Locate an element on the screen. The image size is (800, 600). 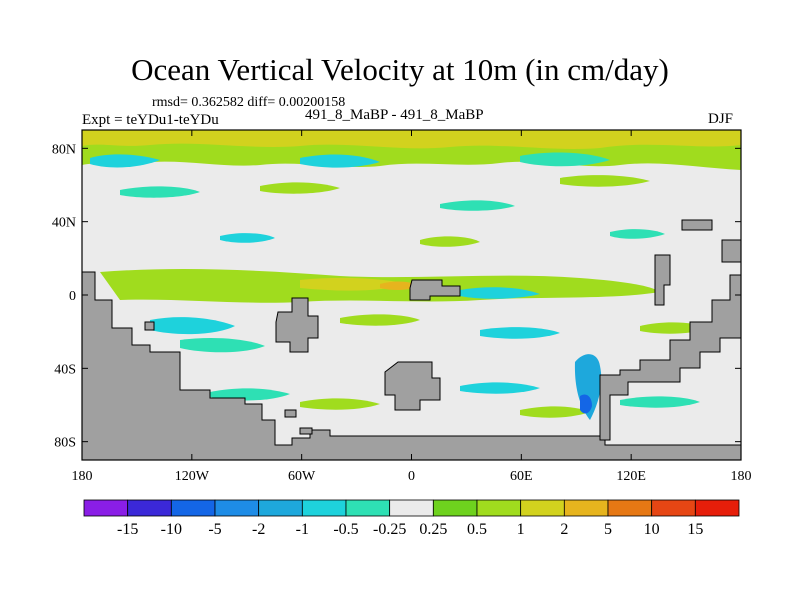
land-far-east-block is located at coordinates (731, 251).